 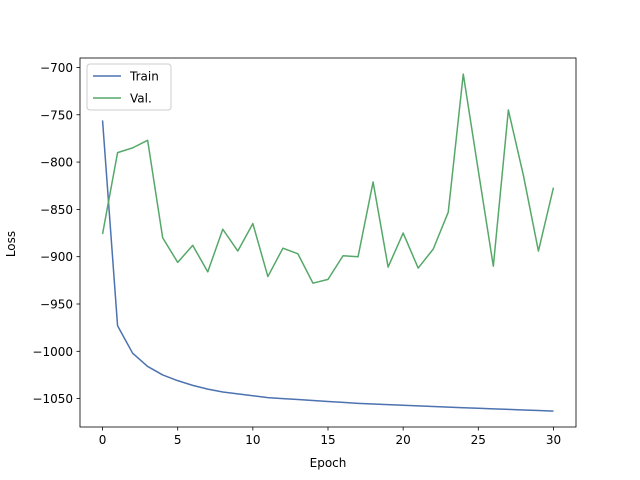 I want to click on legend-label-train: Train, so click(x=144, y=77).